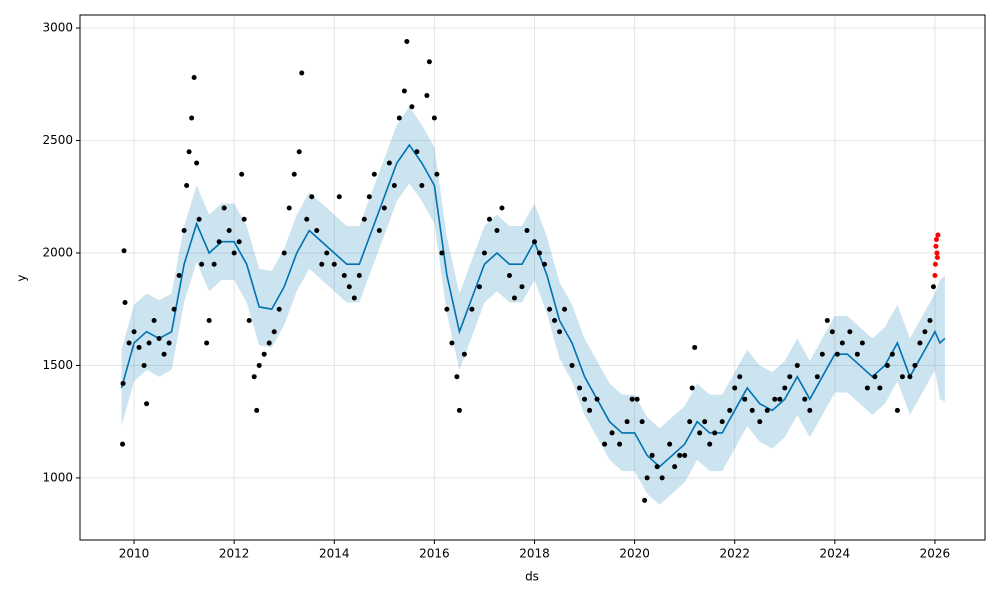 The height and width of the screenshot is (600, 1000). I want to click on x-tick-label: 2022, so click(734, 554).